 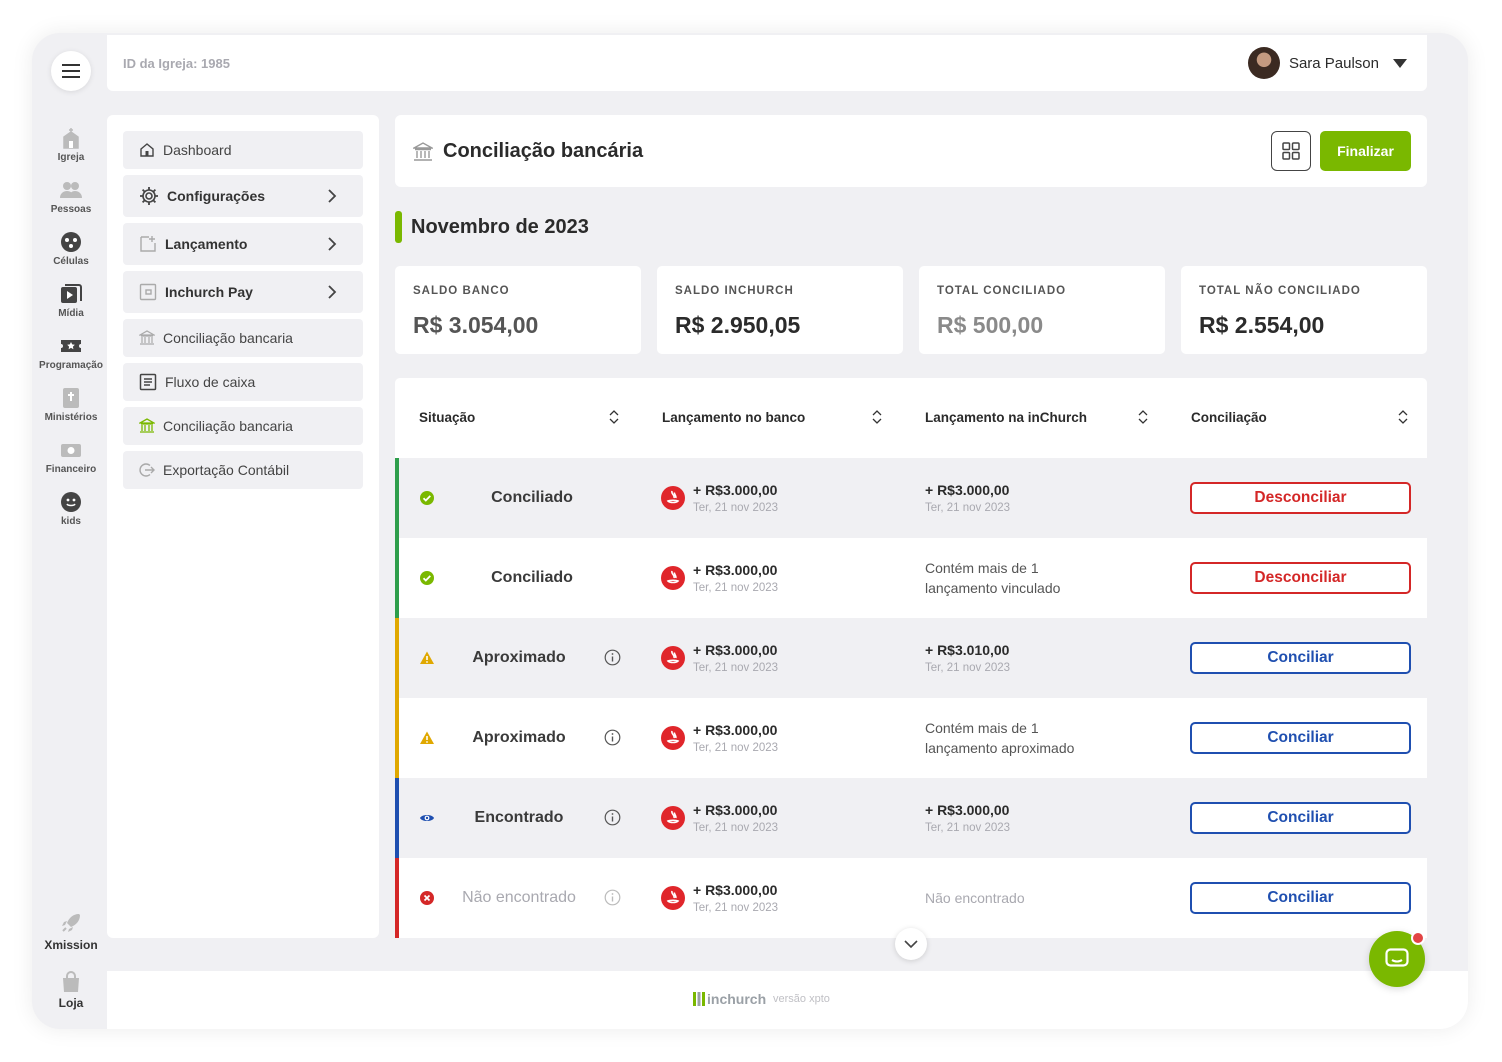 I want to click on rail-label: Xmission, so click(x=71, y=945).